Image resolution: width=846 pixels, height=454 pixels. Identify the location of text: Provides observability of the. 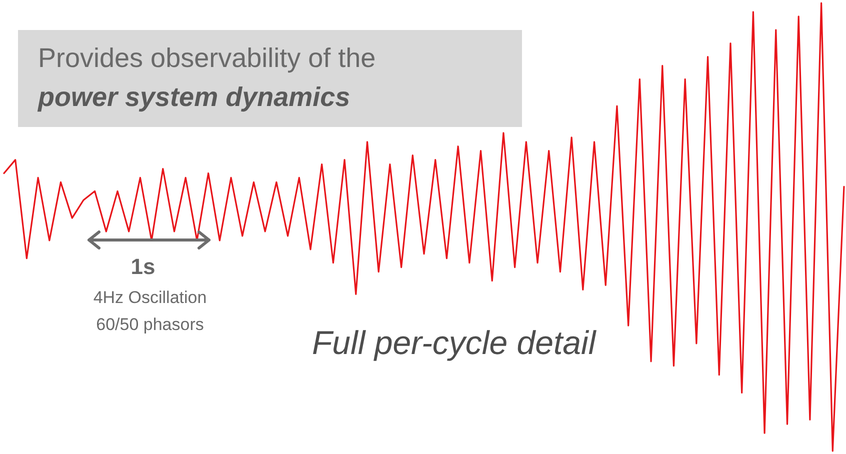
(207, 58).